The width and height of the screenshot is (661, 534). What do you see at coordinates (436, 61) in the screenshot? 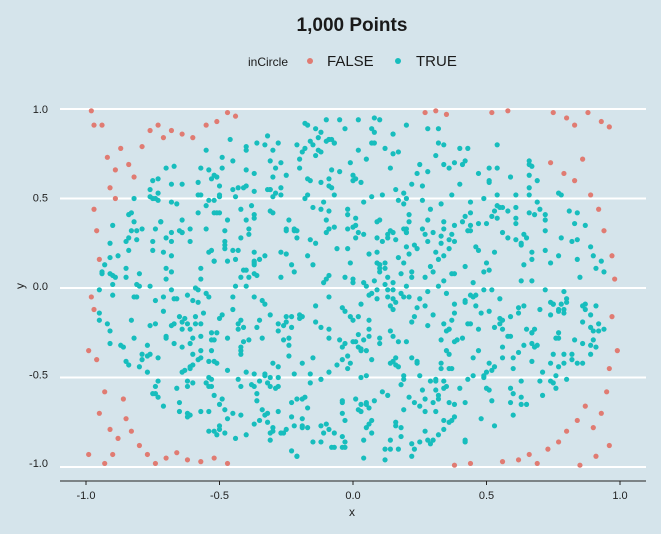
I see `legend-label-true: TRUE` at bounding box center [436, 61].